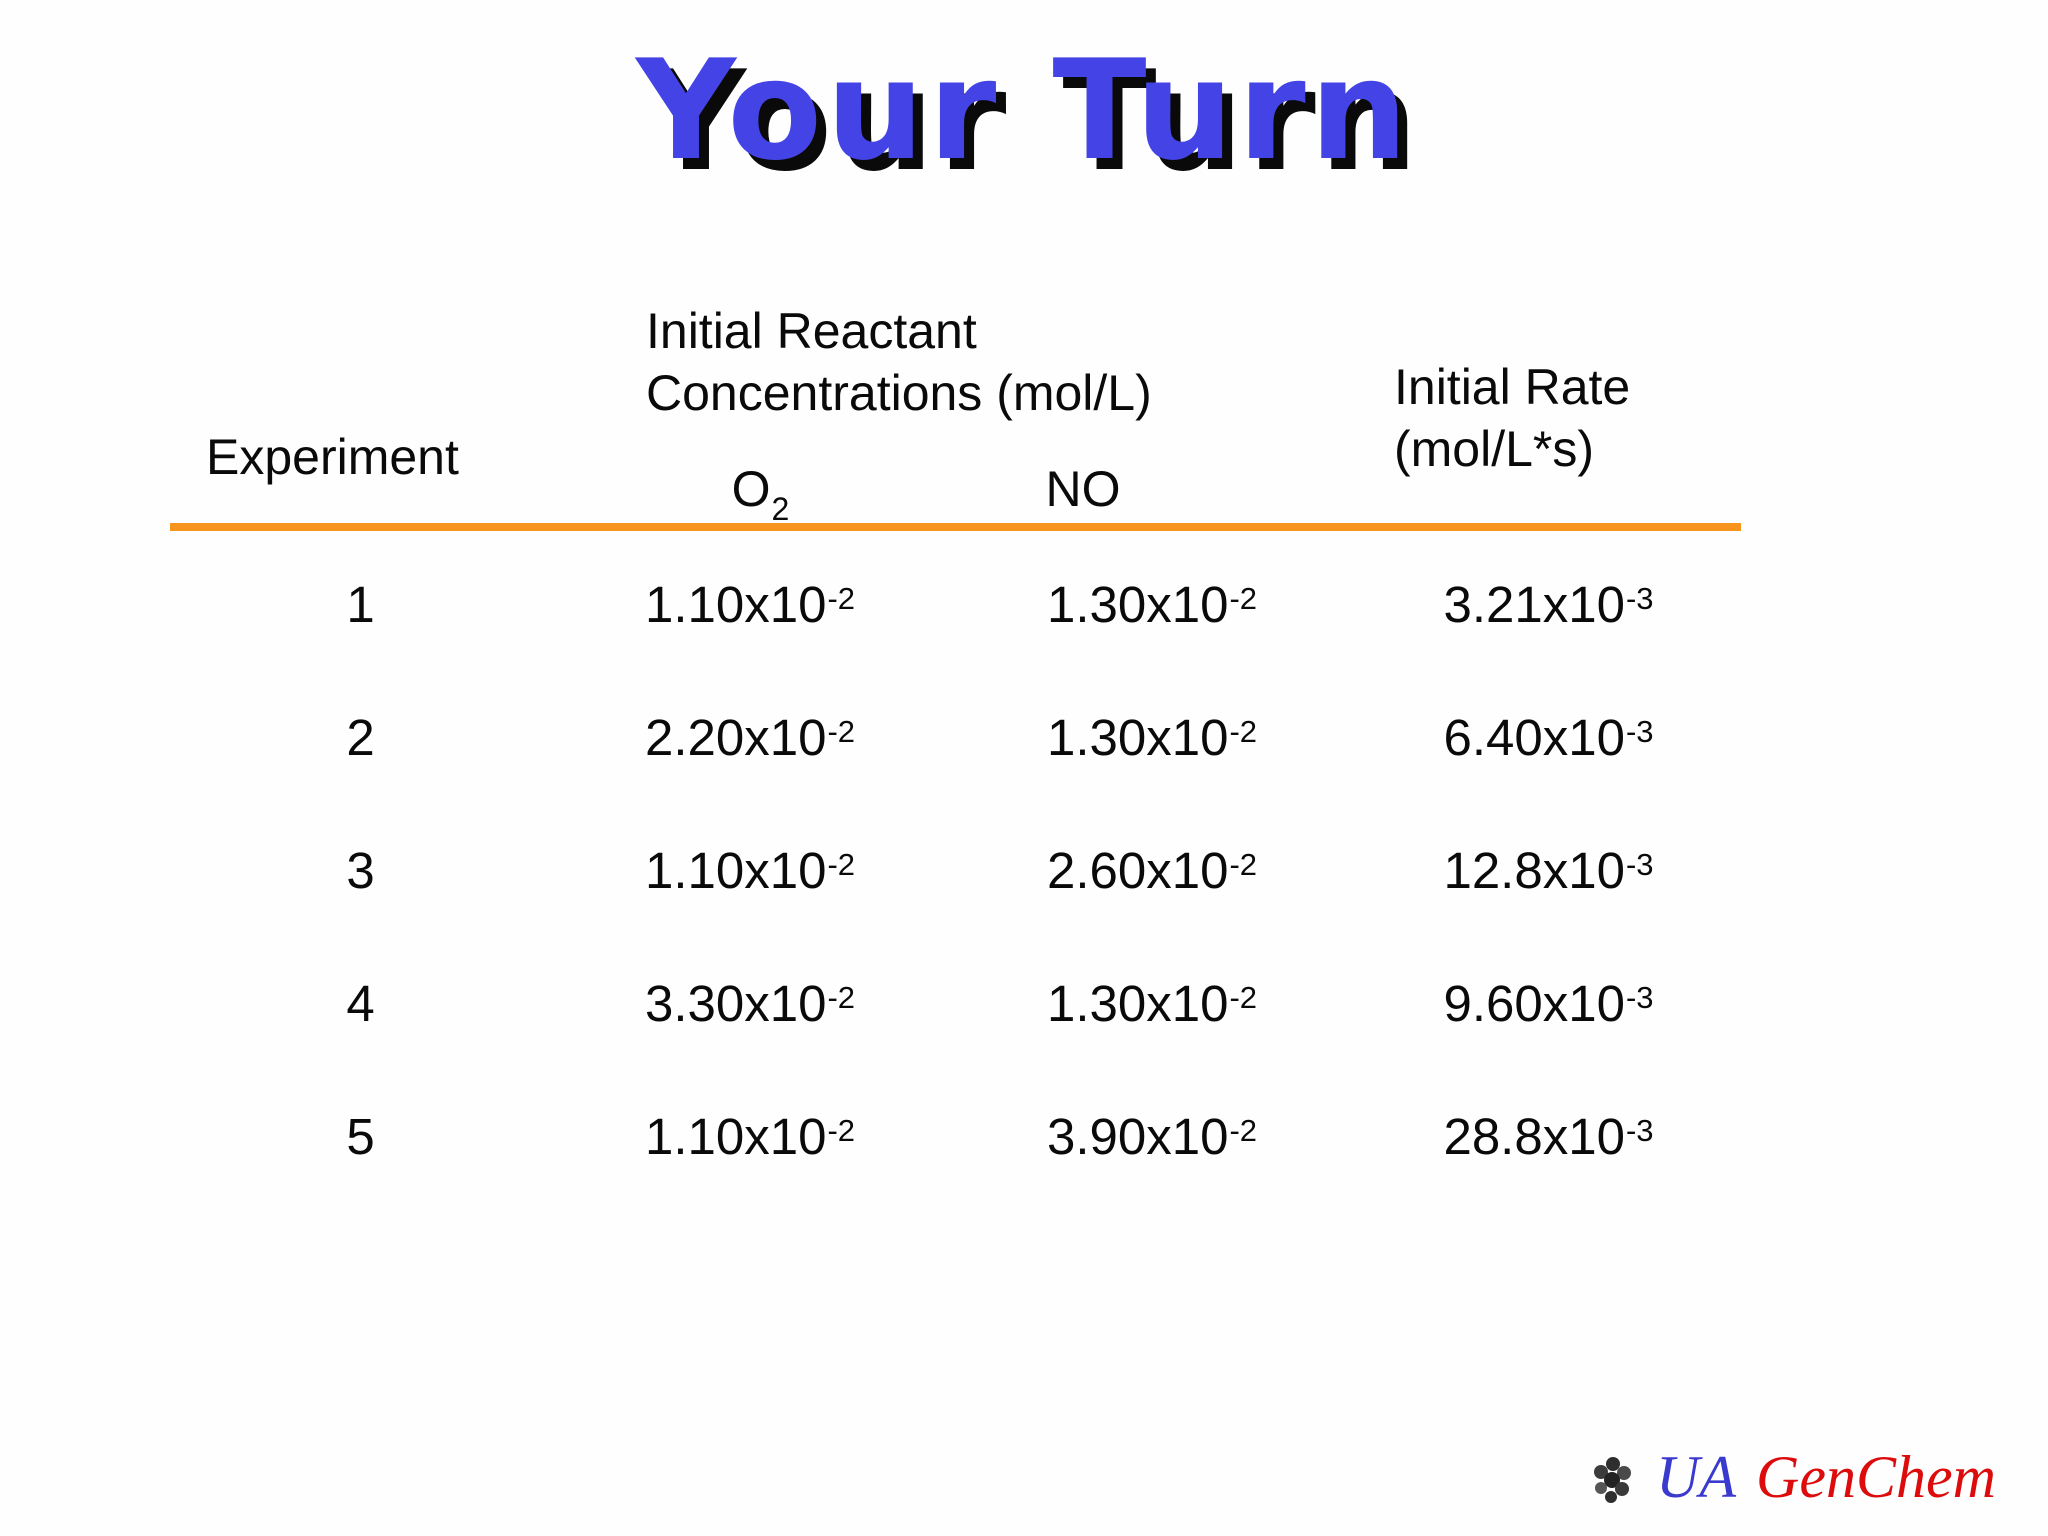 This screenshot has width=2048, height=1536. What do you see at coordinates (360, 870) in the screenshot?
I see `experiment-number: 3` at bounding box center [360, 870].